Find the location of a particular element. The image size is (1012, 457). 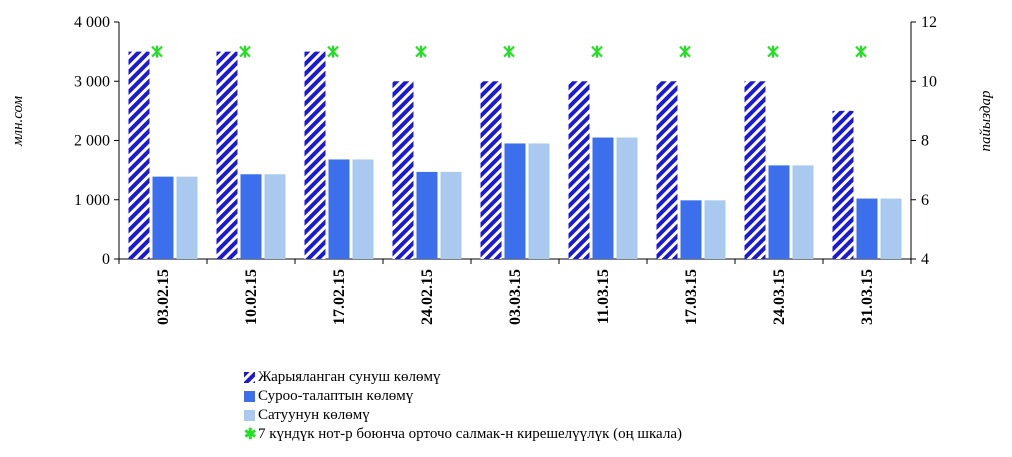

legend-label-sales: Сатуунун көлөмү is located at coordinates (314, 415).